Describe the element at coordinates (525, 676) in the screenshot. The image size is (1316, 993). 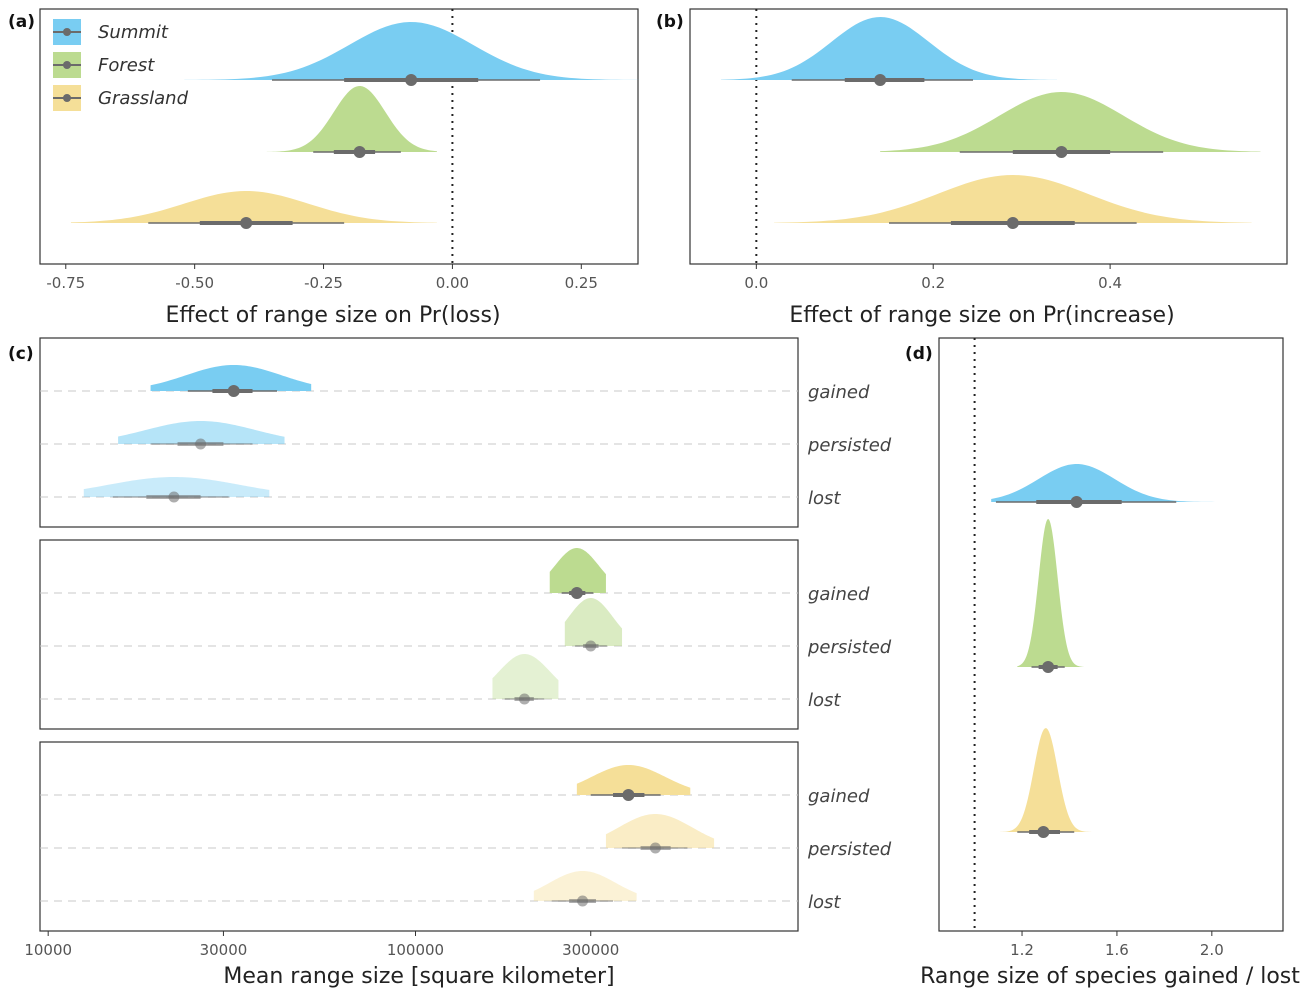
I see `panel-c-forest-lost-density` at that location.